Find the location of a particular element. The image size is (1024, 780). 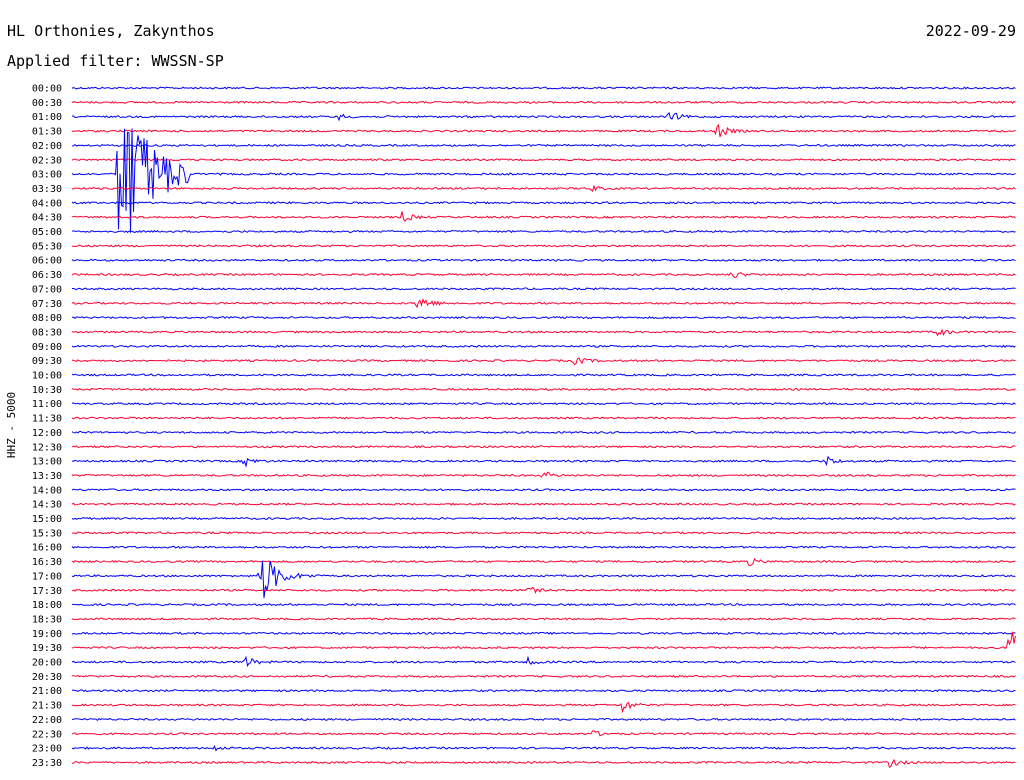

row-time-label: 15:30 is located at coordinates (47, 533).